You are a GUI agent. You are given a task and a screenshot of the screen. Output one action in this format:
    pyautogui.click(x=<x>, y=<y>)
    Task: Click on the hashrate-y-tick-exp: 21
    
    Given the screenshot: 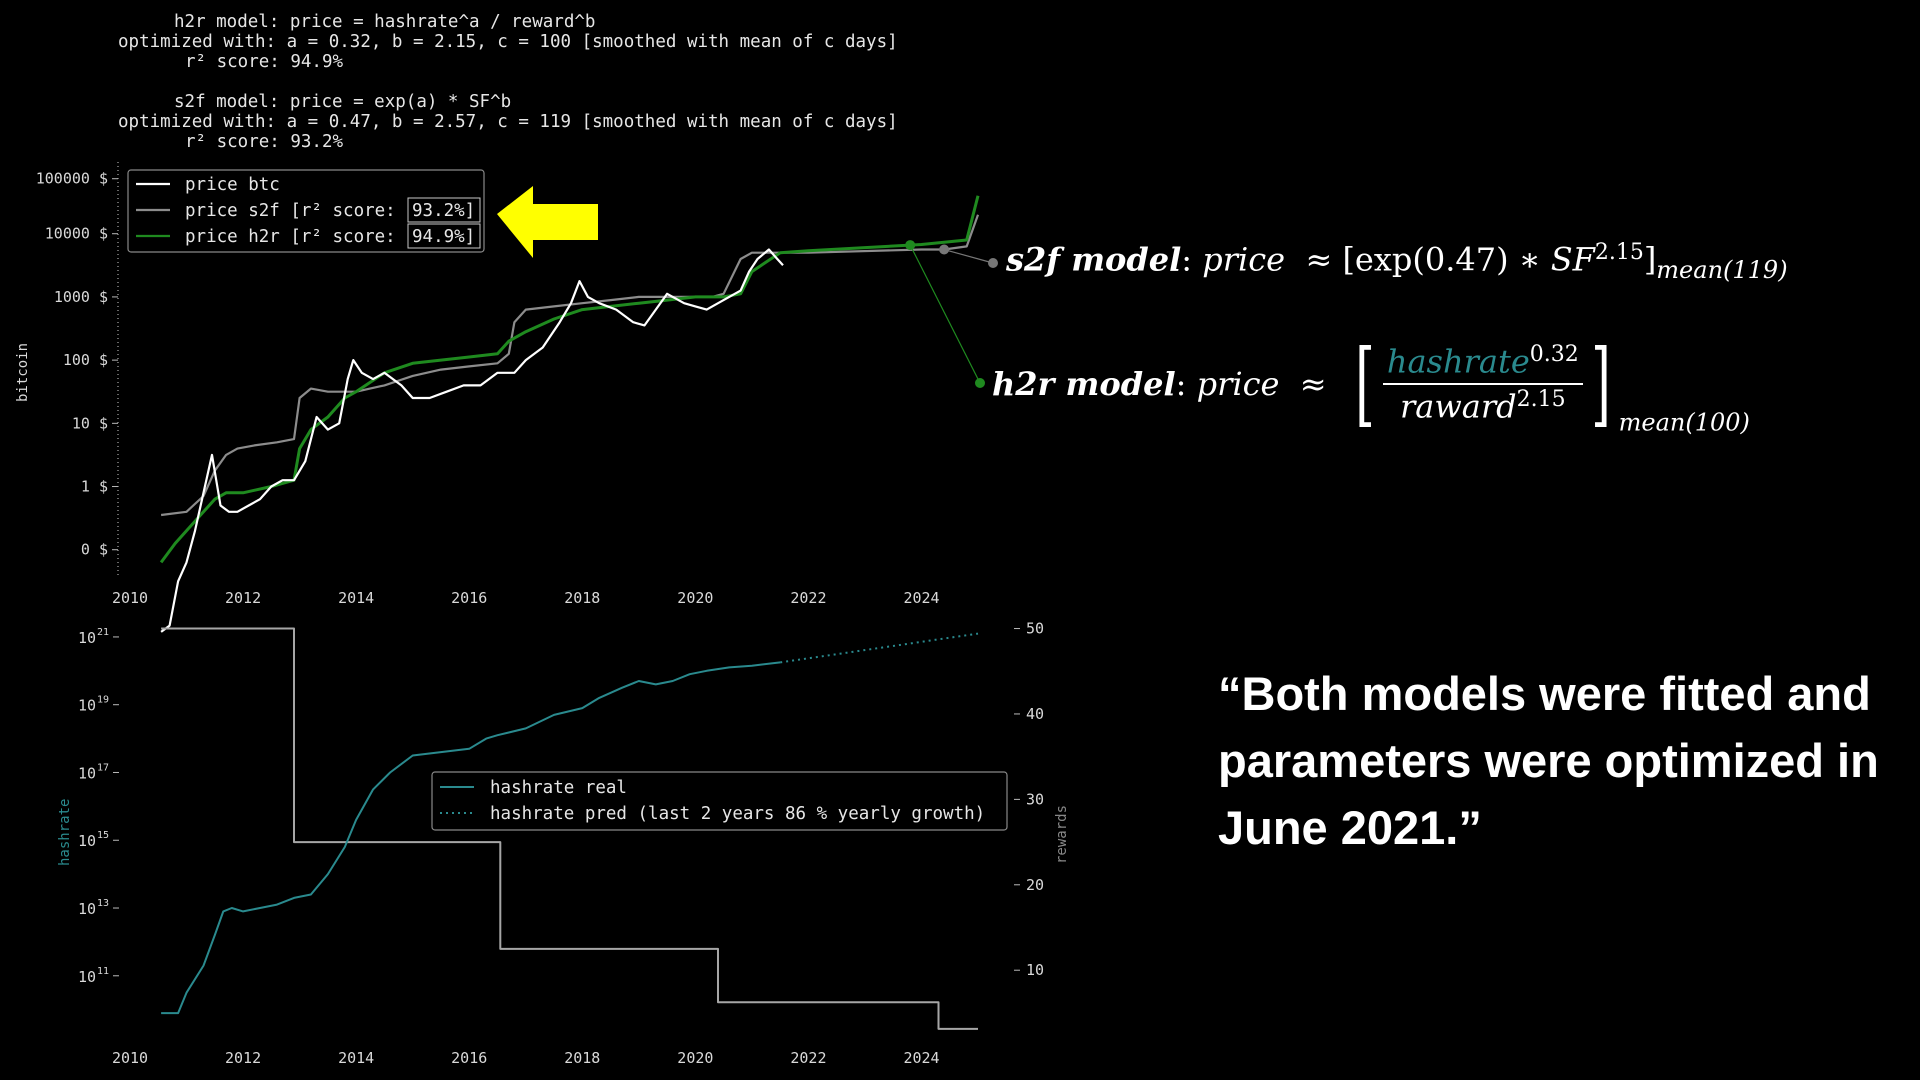 What is the action you would take?
    pyautogui.click(x=103, y=632)
    